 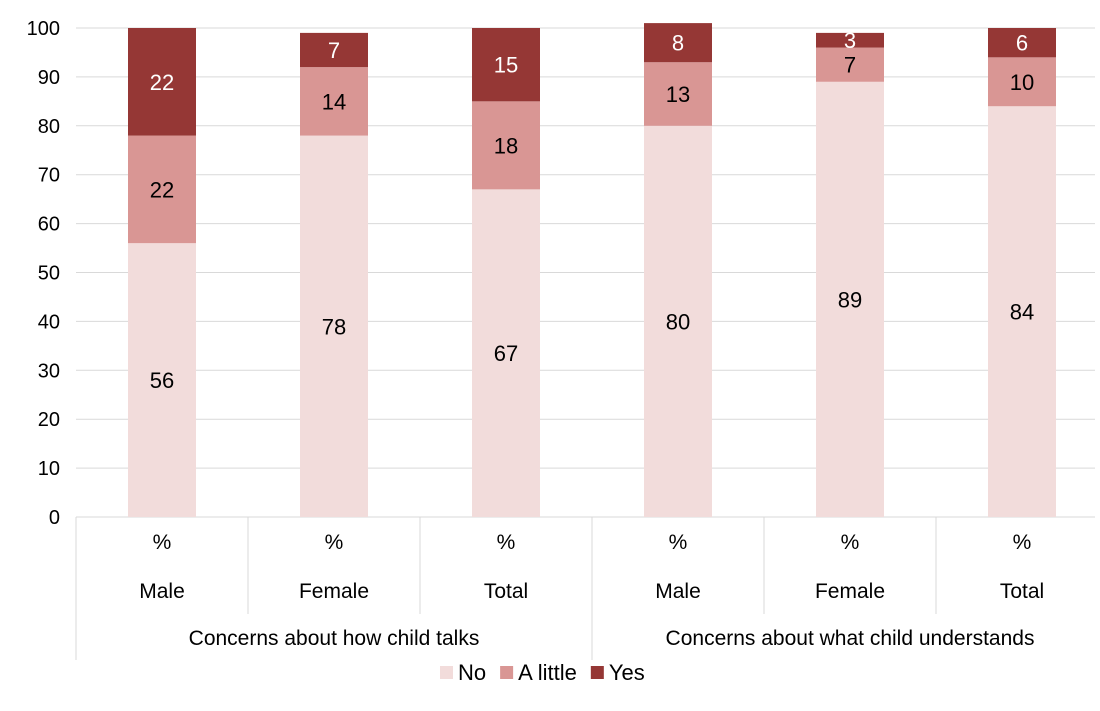 What do you see at coordinates (472, 672) in the screenshot?
I see `legend-label: No` at bounding box center [472, 672].